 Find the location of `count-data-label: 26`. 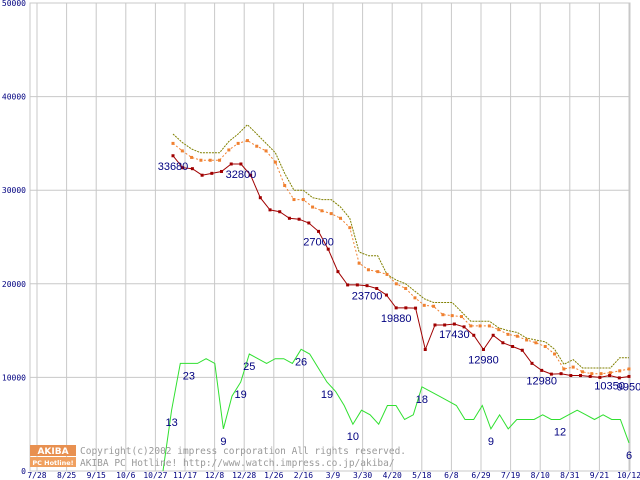

count-data-label: 26 is located at coordinates (301, 362).